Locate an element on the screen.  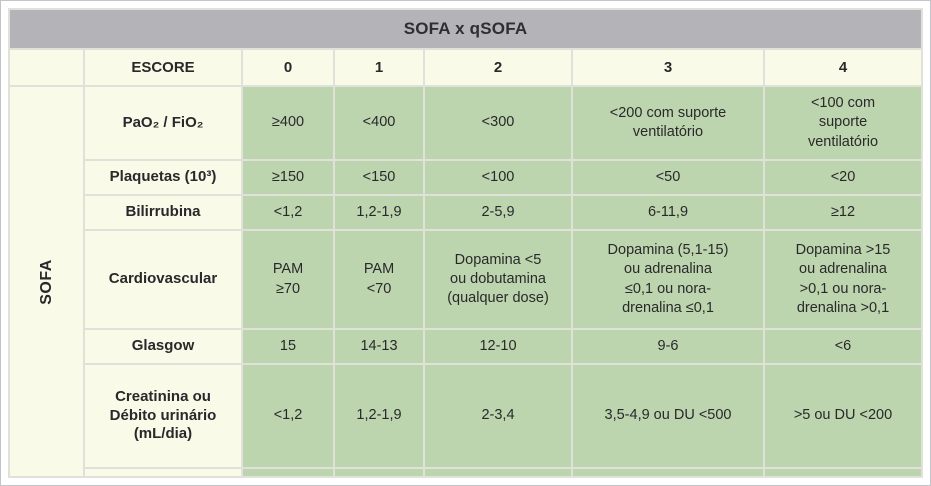
header-score-2: 2 is located at coordinates (498, 67).